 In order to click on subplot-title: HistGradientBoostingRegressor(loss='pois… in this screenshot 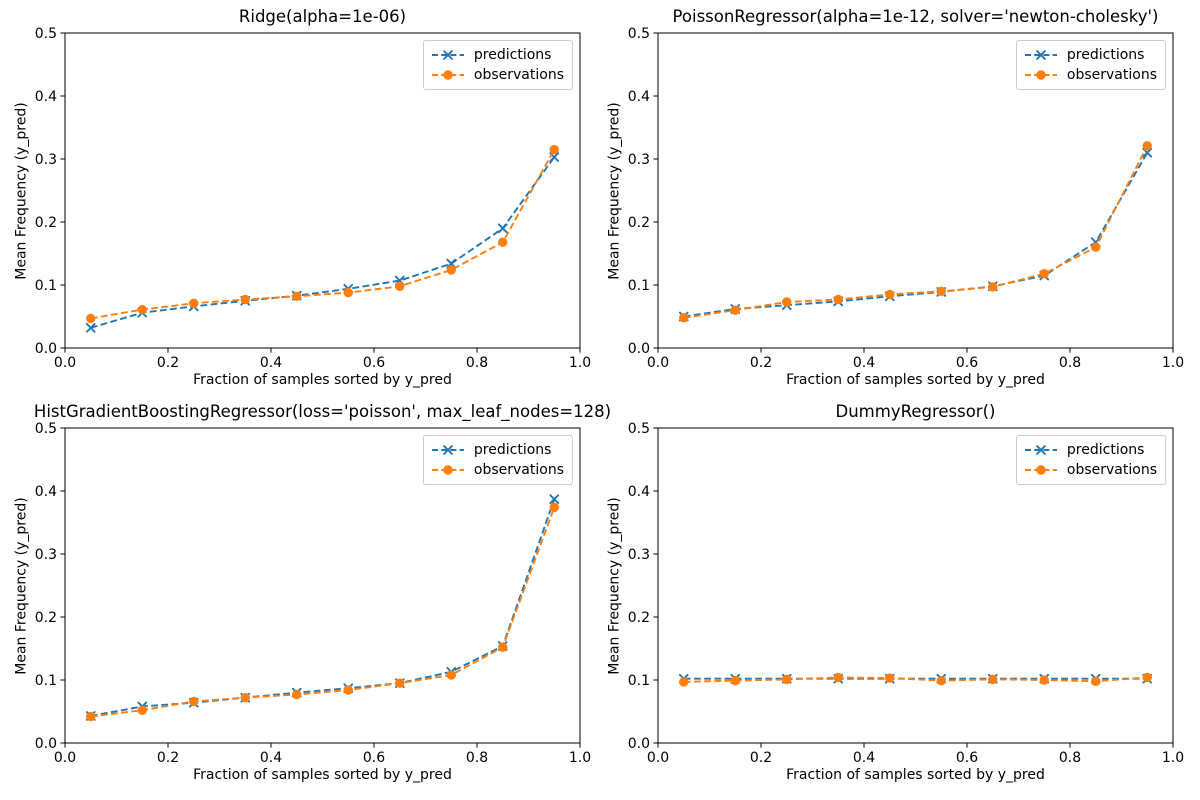, I will do `click(322, 411)`.